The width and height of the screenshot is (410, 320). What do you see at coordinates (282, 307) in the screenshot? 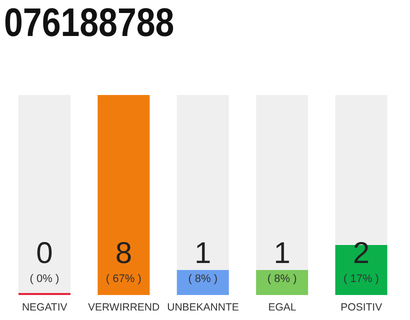
I see `x-tick-label: EGAL` at bounding box center [282, 307].